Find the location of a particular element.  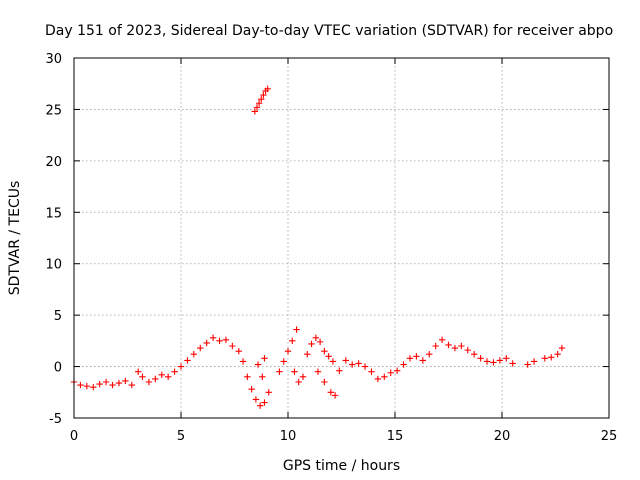

y-tick-label: 15 is located at coordinates (53, 213).